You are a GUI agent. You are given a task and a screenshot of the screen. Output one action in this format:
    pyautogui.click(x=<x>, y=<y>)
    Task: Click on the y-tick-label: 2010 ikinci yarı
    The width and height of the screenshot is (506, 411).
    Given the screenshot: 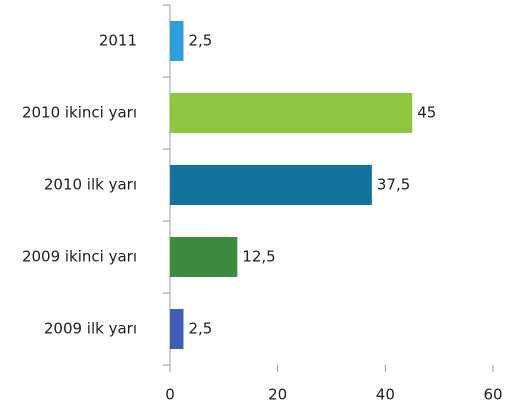 What is the action you would take?
    pyautogui.click(x=79, y=113)
    